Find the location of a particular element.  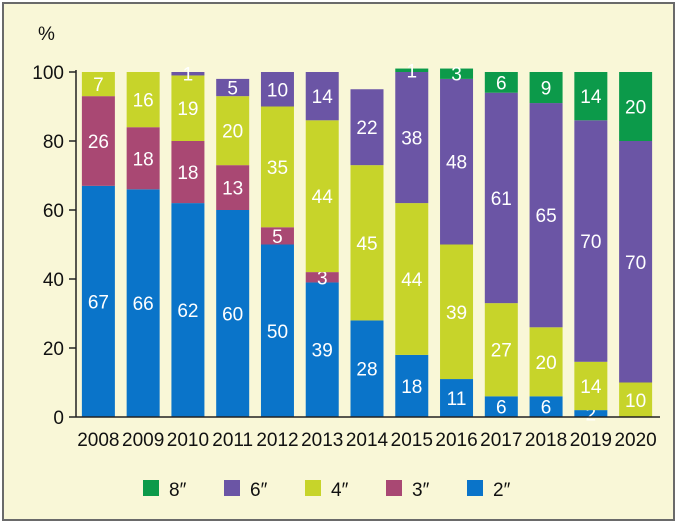

bar-value-label: 67 is located at coordinates (98, 302).